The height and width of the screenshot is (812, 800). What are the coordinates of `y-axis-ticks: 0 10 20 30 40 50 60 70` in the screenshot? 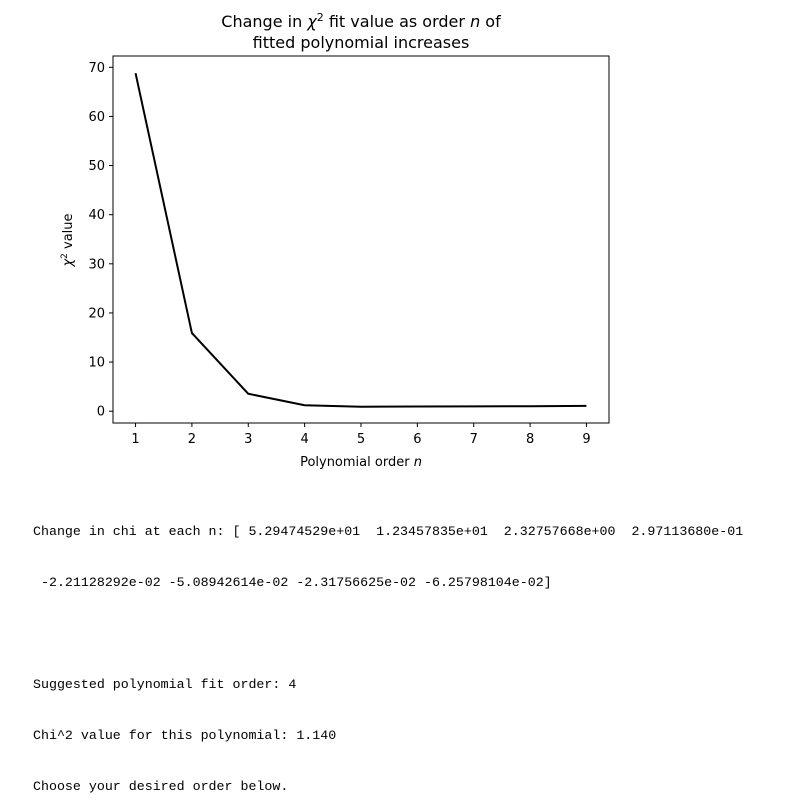 It's located at (100, 240).